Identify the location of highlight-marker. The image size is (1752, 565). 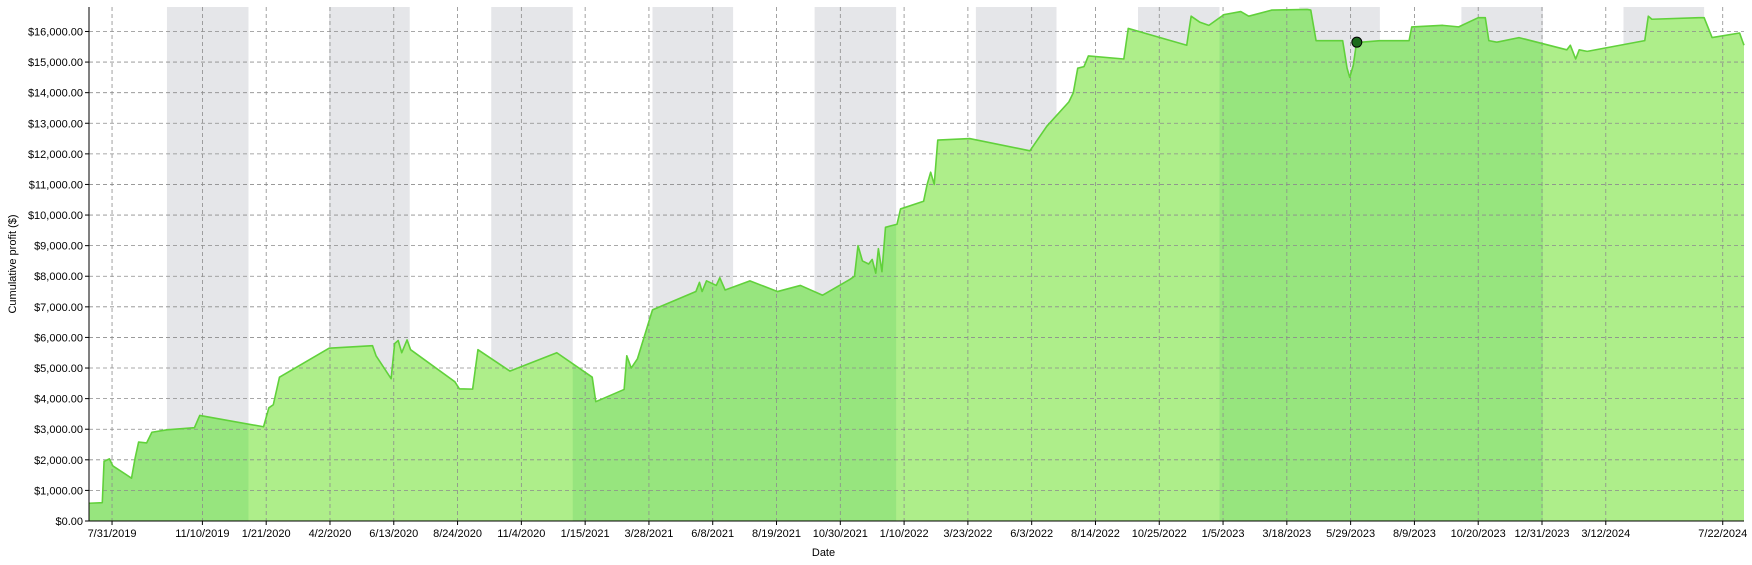
(1357, 42).